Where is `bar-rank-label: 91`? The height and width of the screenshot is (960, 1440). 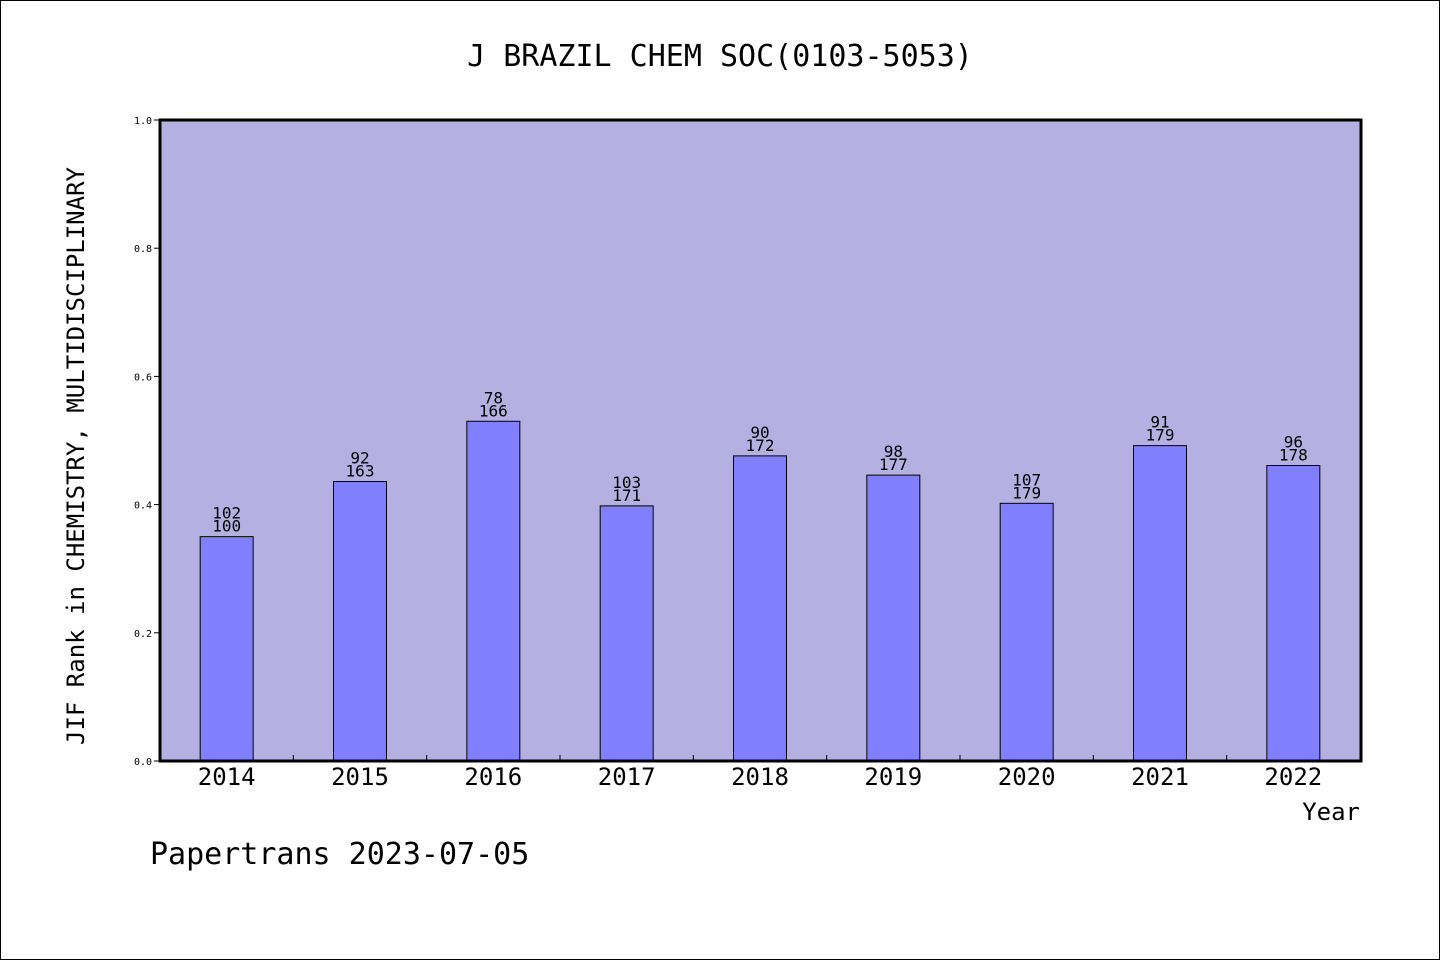
bar-rank-label: 91 is located at coordinates (1159, 422).